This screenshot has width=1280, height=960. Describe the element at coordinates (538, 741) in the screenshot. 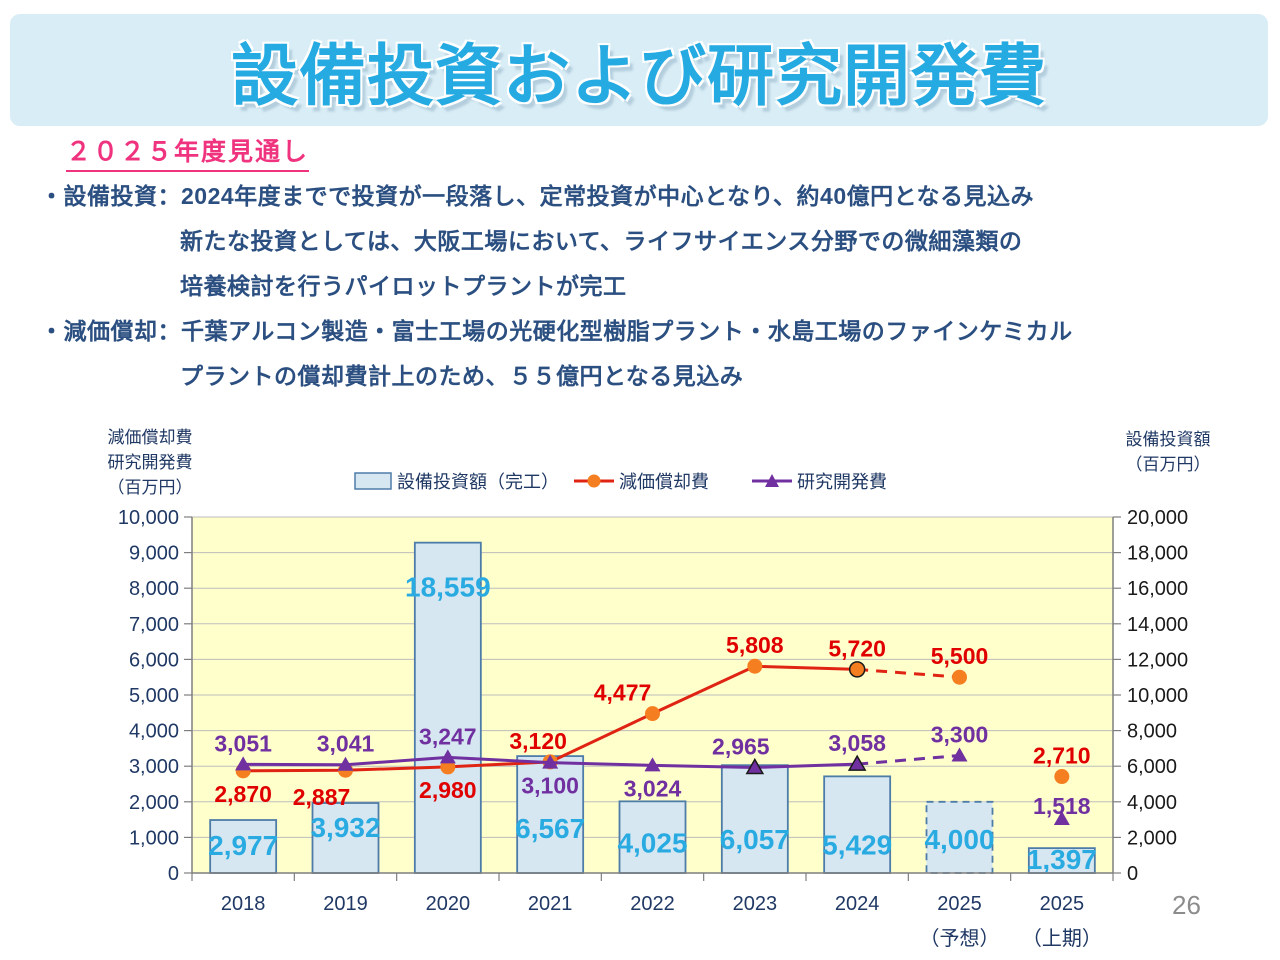

I see `depreciation-value-label: 3,120` at that location.